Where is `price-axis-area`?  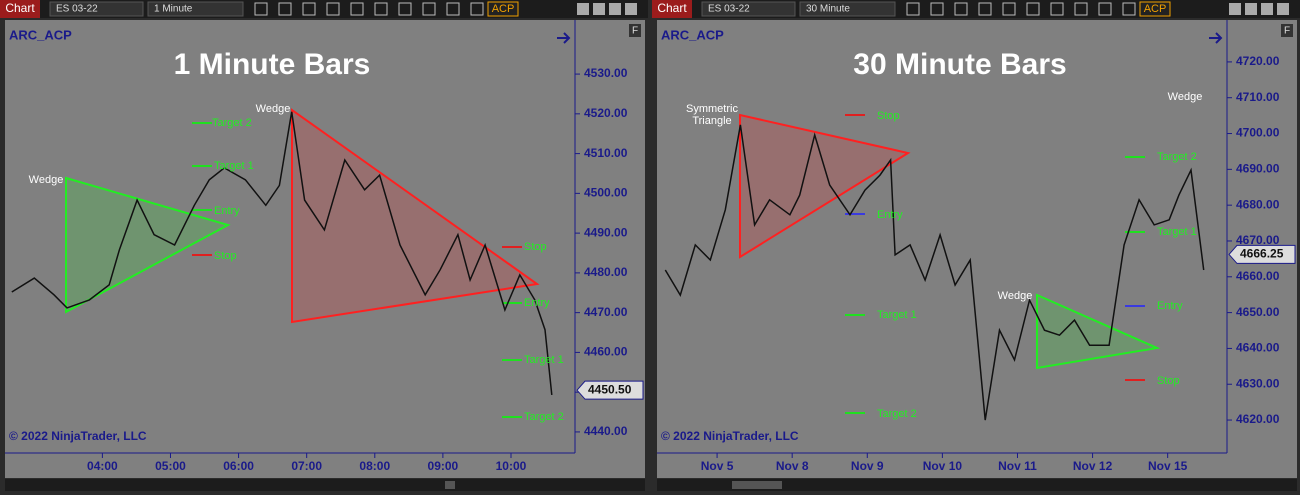
price-axis-area is located at coordinates (1262, 236).